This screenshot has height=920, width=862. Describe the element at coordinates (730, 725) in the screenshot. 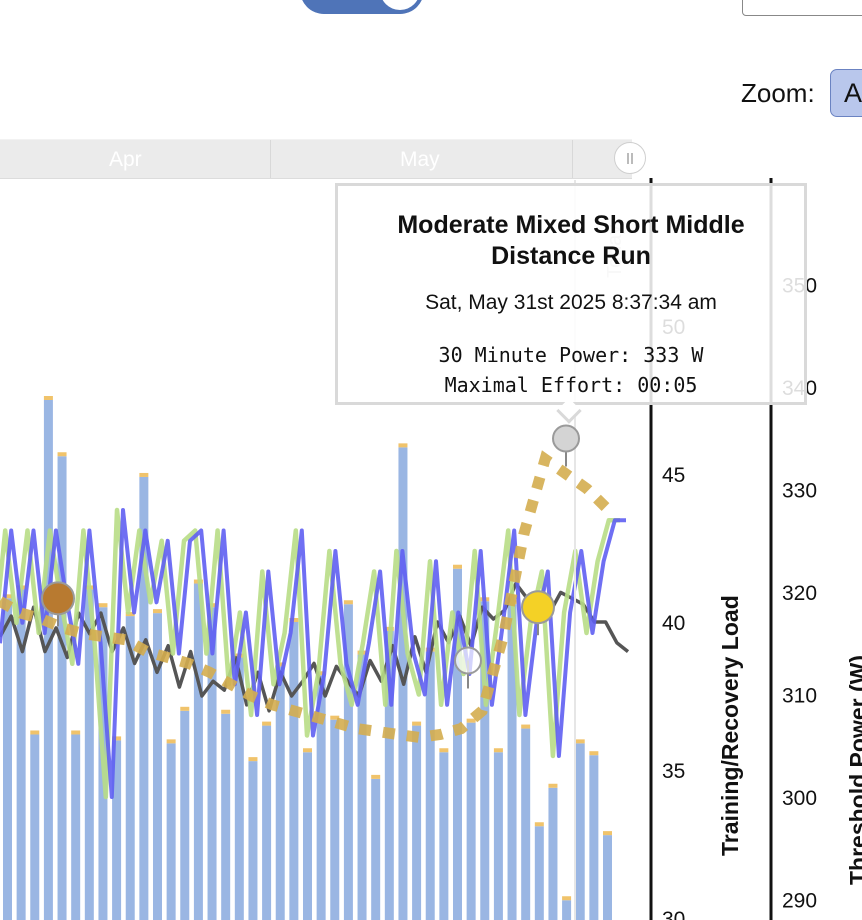

I see `axis-title-load: Training/Recovery Load` at that location.